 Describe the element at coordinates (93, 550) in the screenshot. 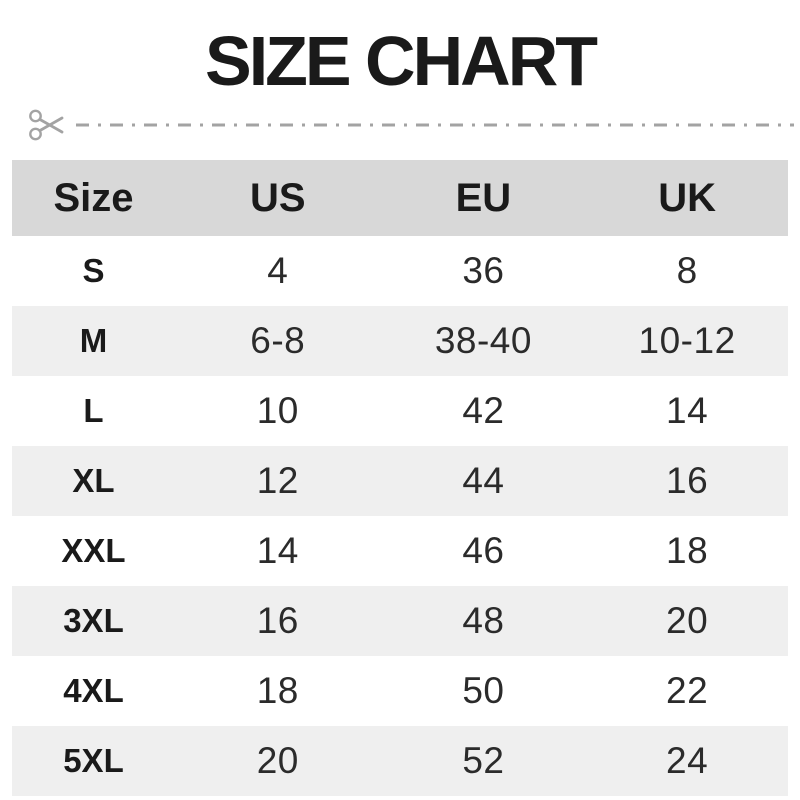

I see `size-cell: XXL` at that location.